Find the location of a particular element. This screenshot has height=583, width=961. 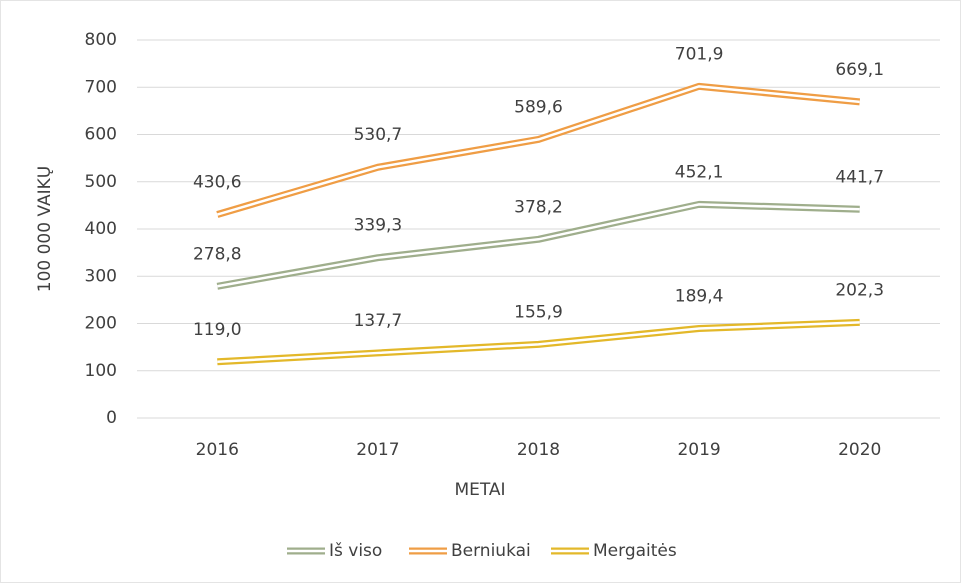

data-label: 189,4 is located at coordinates (699, 297).